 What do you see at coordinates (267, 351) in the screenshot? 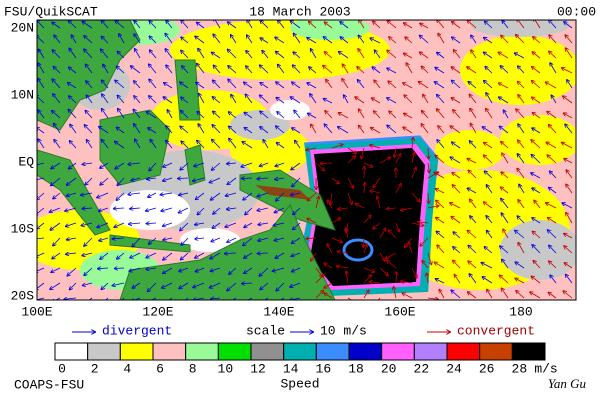
I see `colorbar-box` at bounding box center [267, 351].